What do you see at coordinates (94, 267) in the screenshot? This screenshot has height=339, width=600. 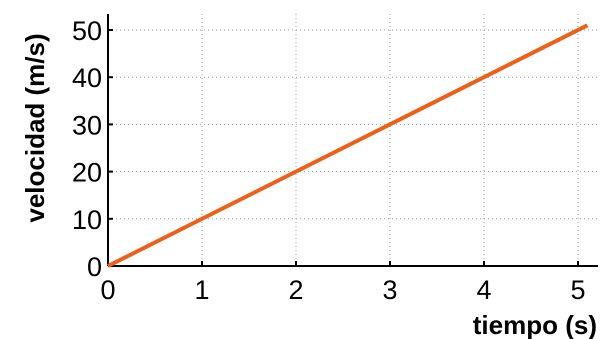 I see `y-tick-label-0: 0` at bounding box center [94, 267].